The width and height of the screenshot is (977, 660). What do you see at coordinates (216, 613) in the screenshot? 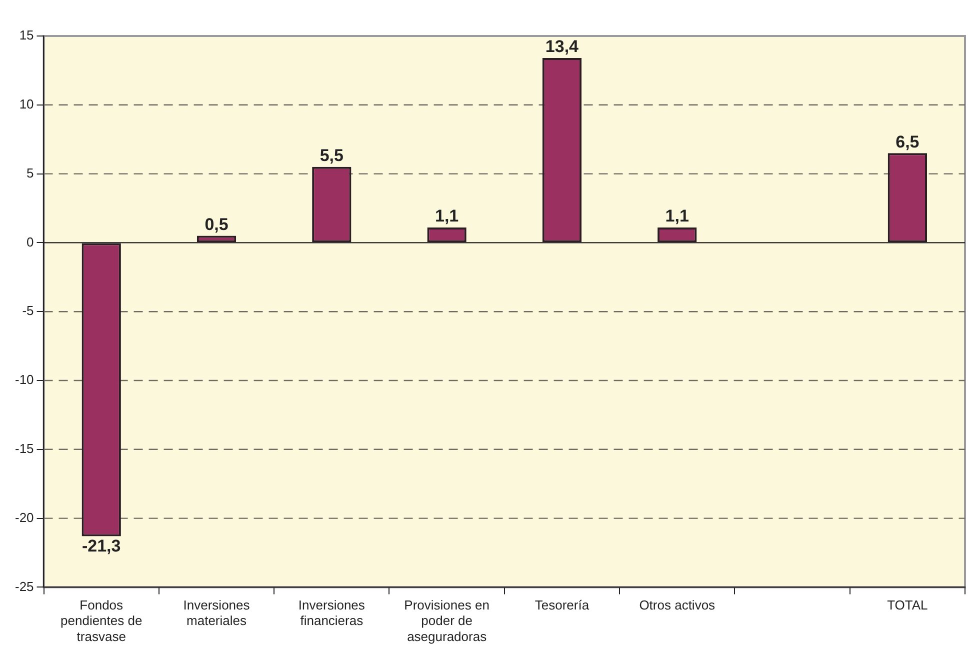
I see `x-tick-label: Inversiones materiales` at bounding box center [216, 613].